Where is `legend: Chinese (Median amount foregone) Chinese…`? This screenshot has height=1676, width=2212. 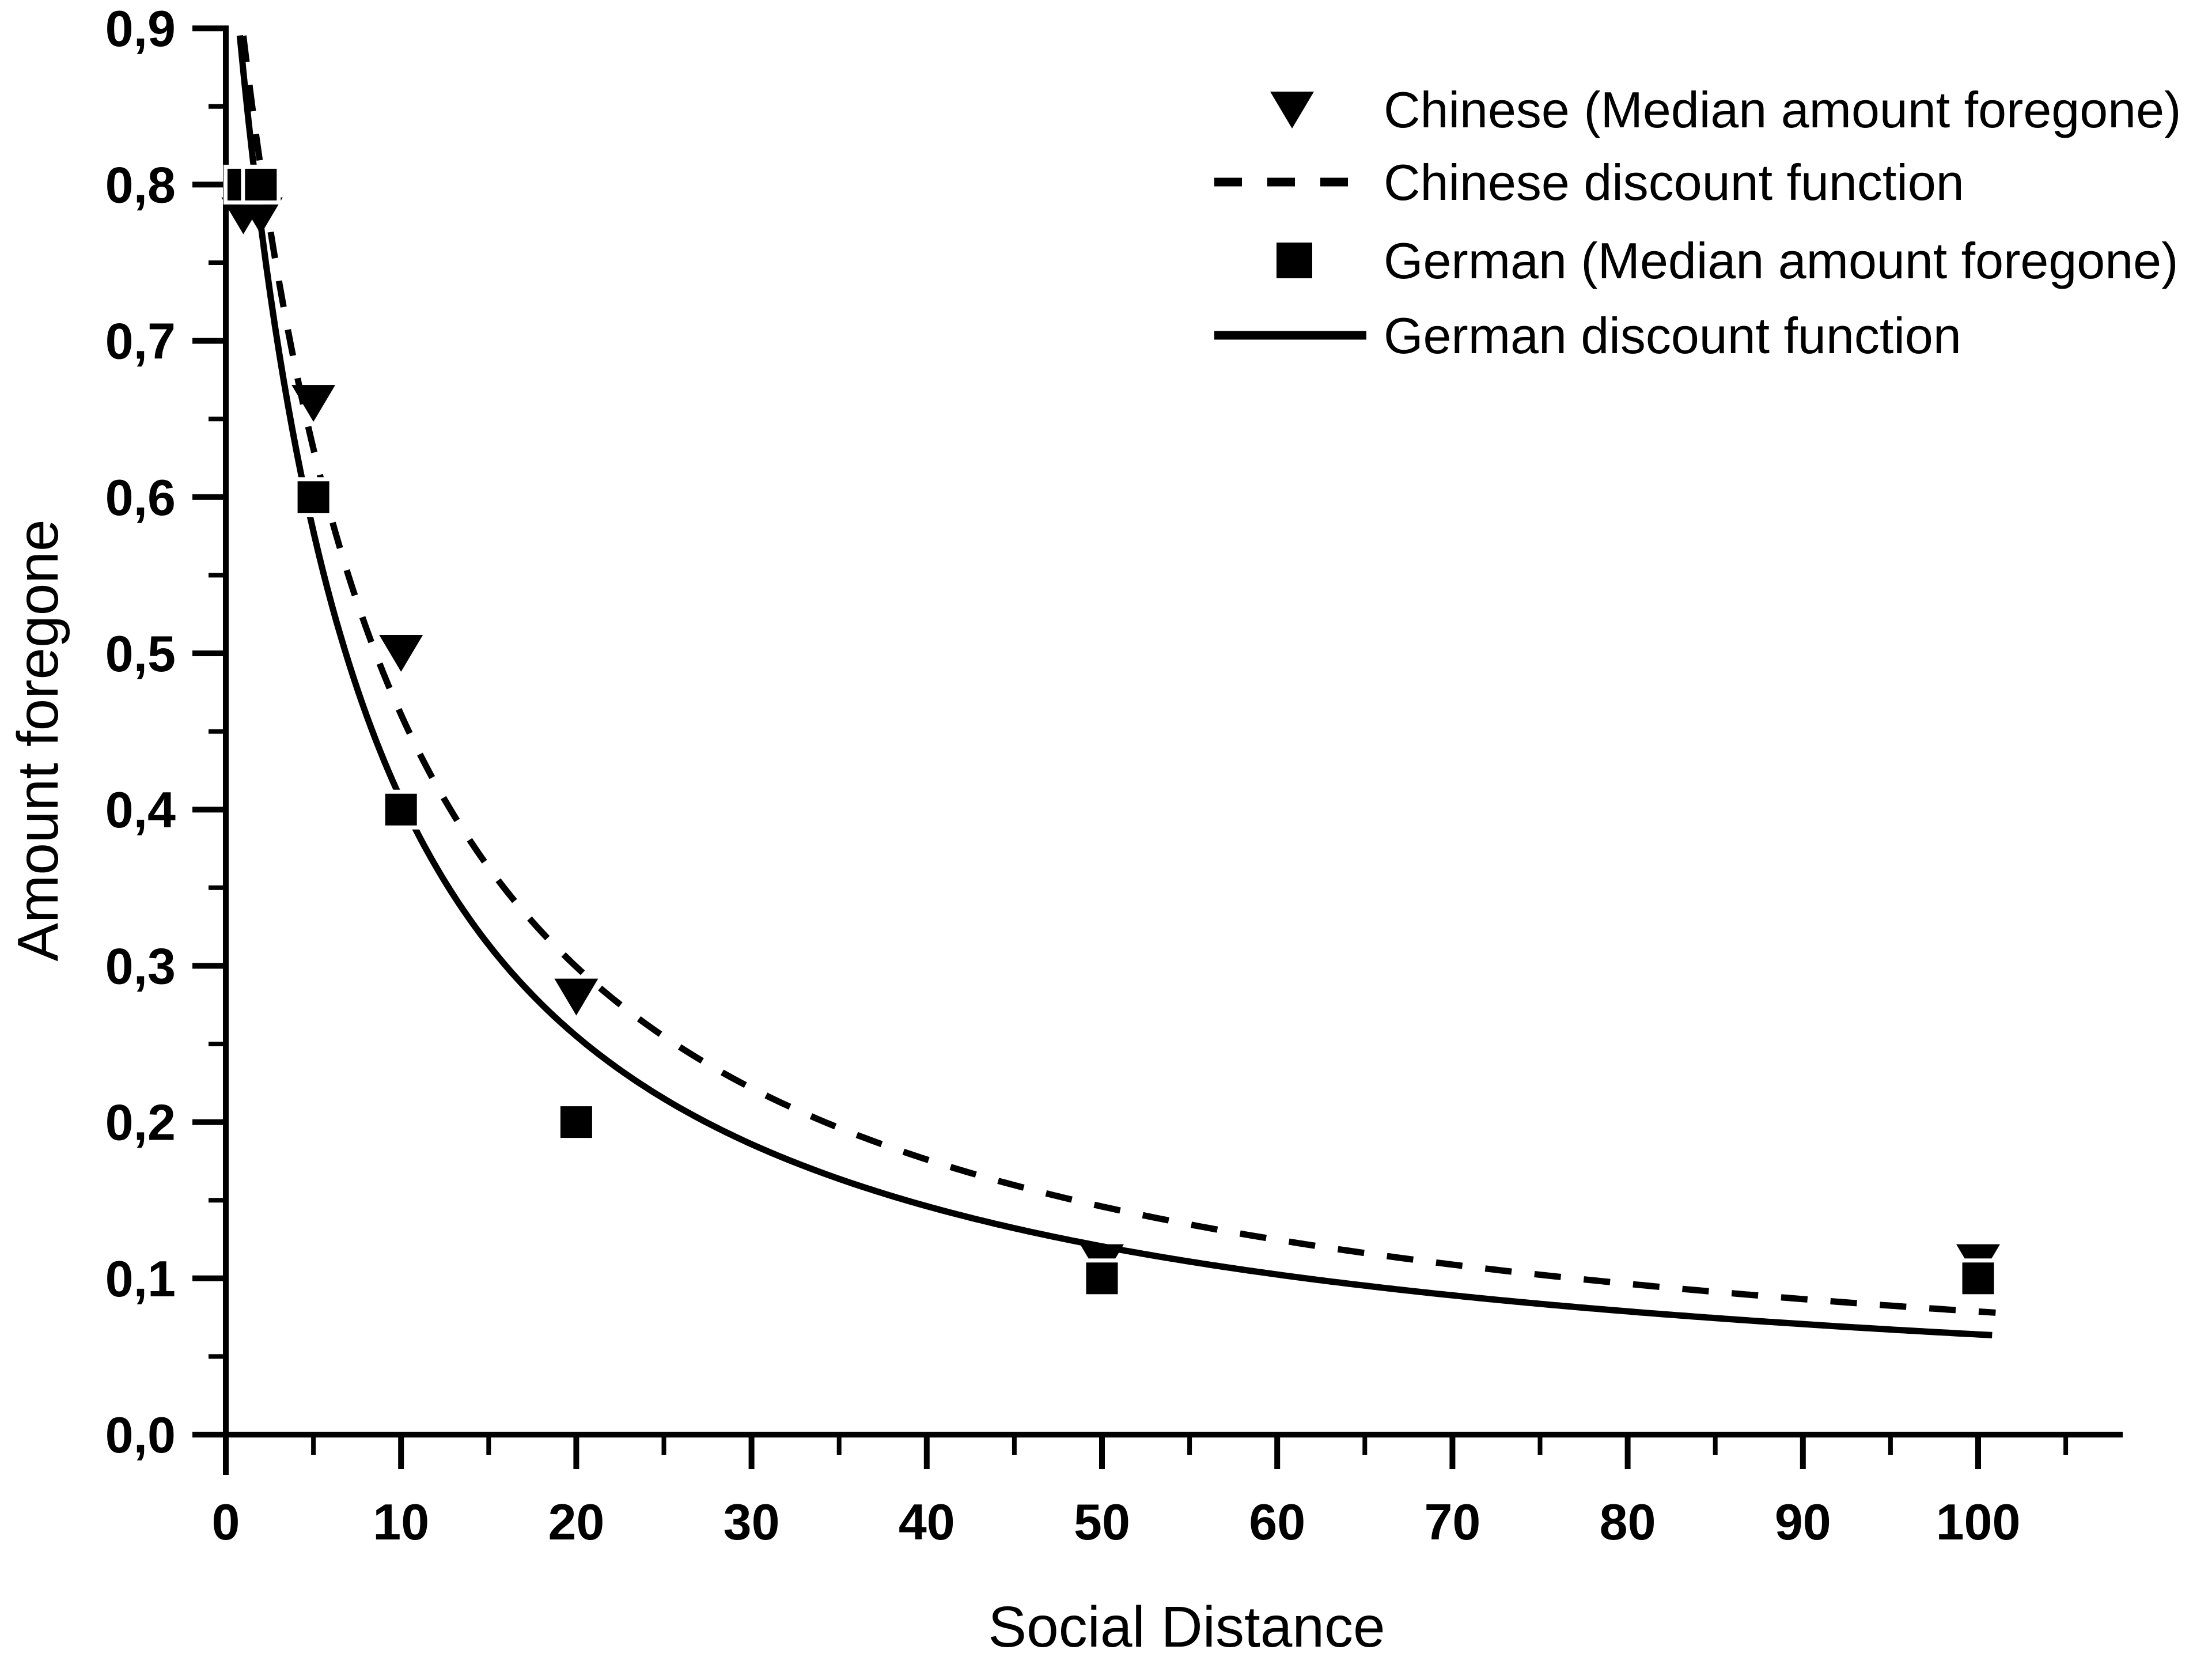 legend: Chinese (Median amount foregone) Chinese… is located at coordinates (1697, 222).